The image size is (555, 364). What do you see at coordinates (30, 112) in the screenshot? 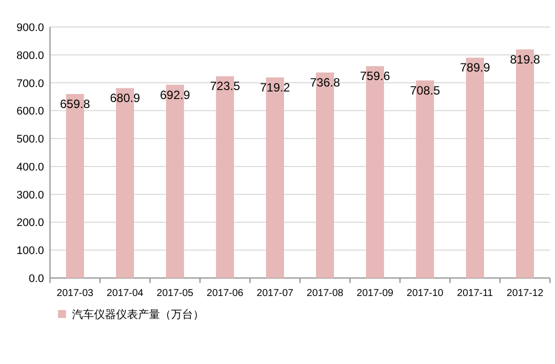
I see `y-tick-label: 600.0` at bounding box center [30, 112].